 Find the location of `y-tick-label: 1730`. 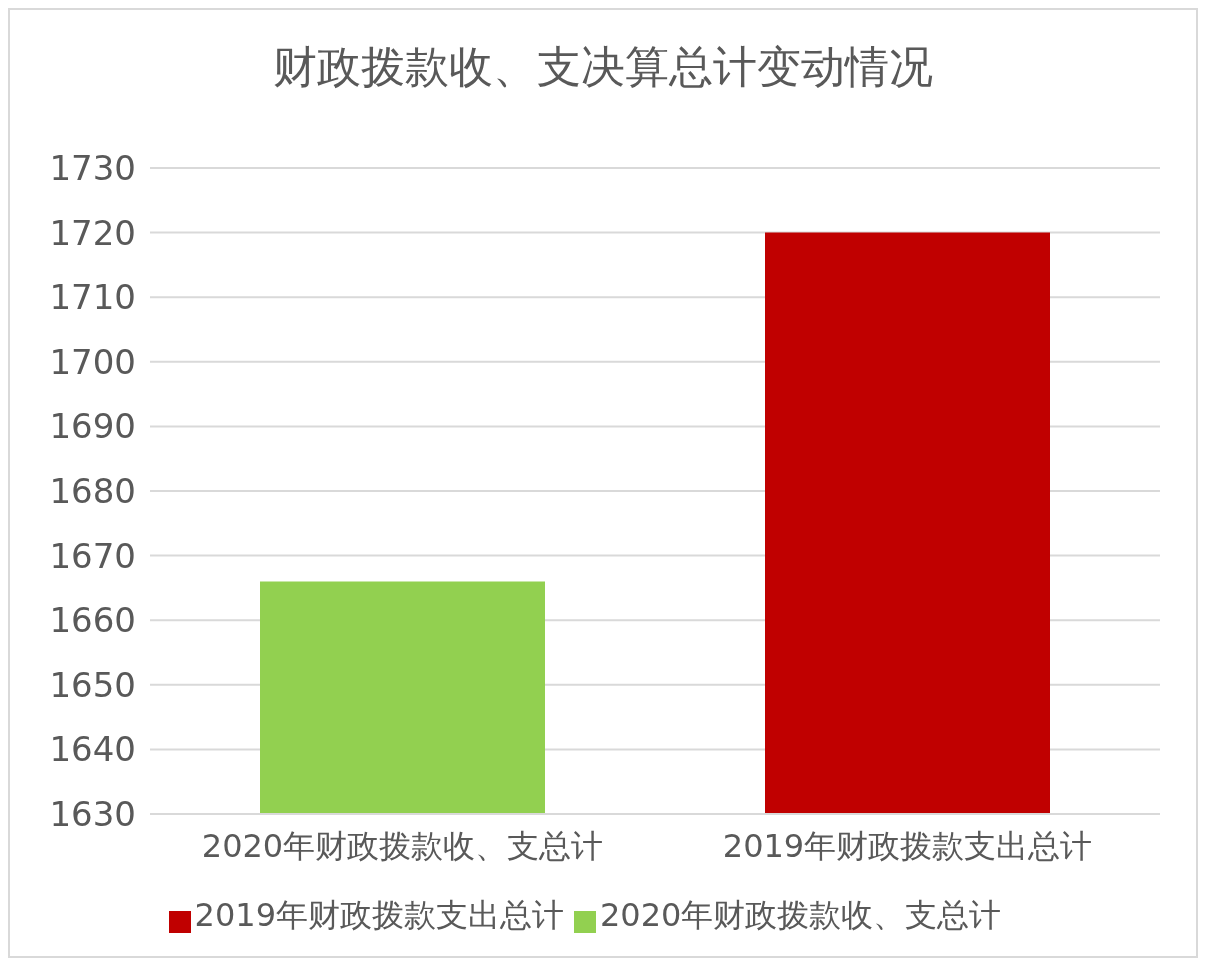

y-tick-label: 1730 is located at coordinates (92, 168).